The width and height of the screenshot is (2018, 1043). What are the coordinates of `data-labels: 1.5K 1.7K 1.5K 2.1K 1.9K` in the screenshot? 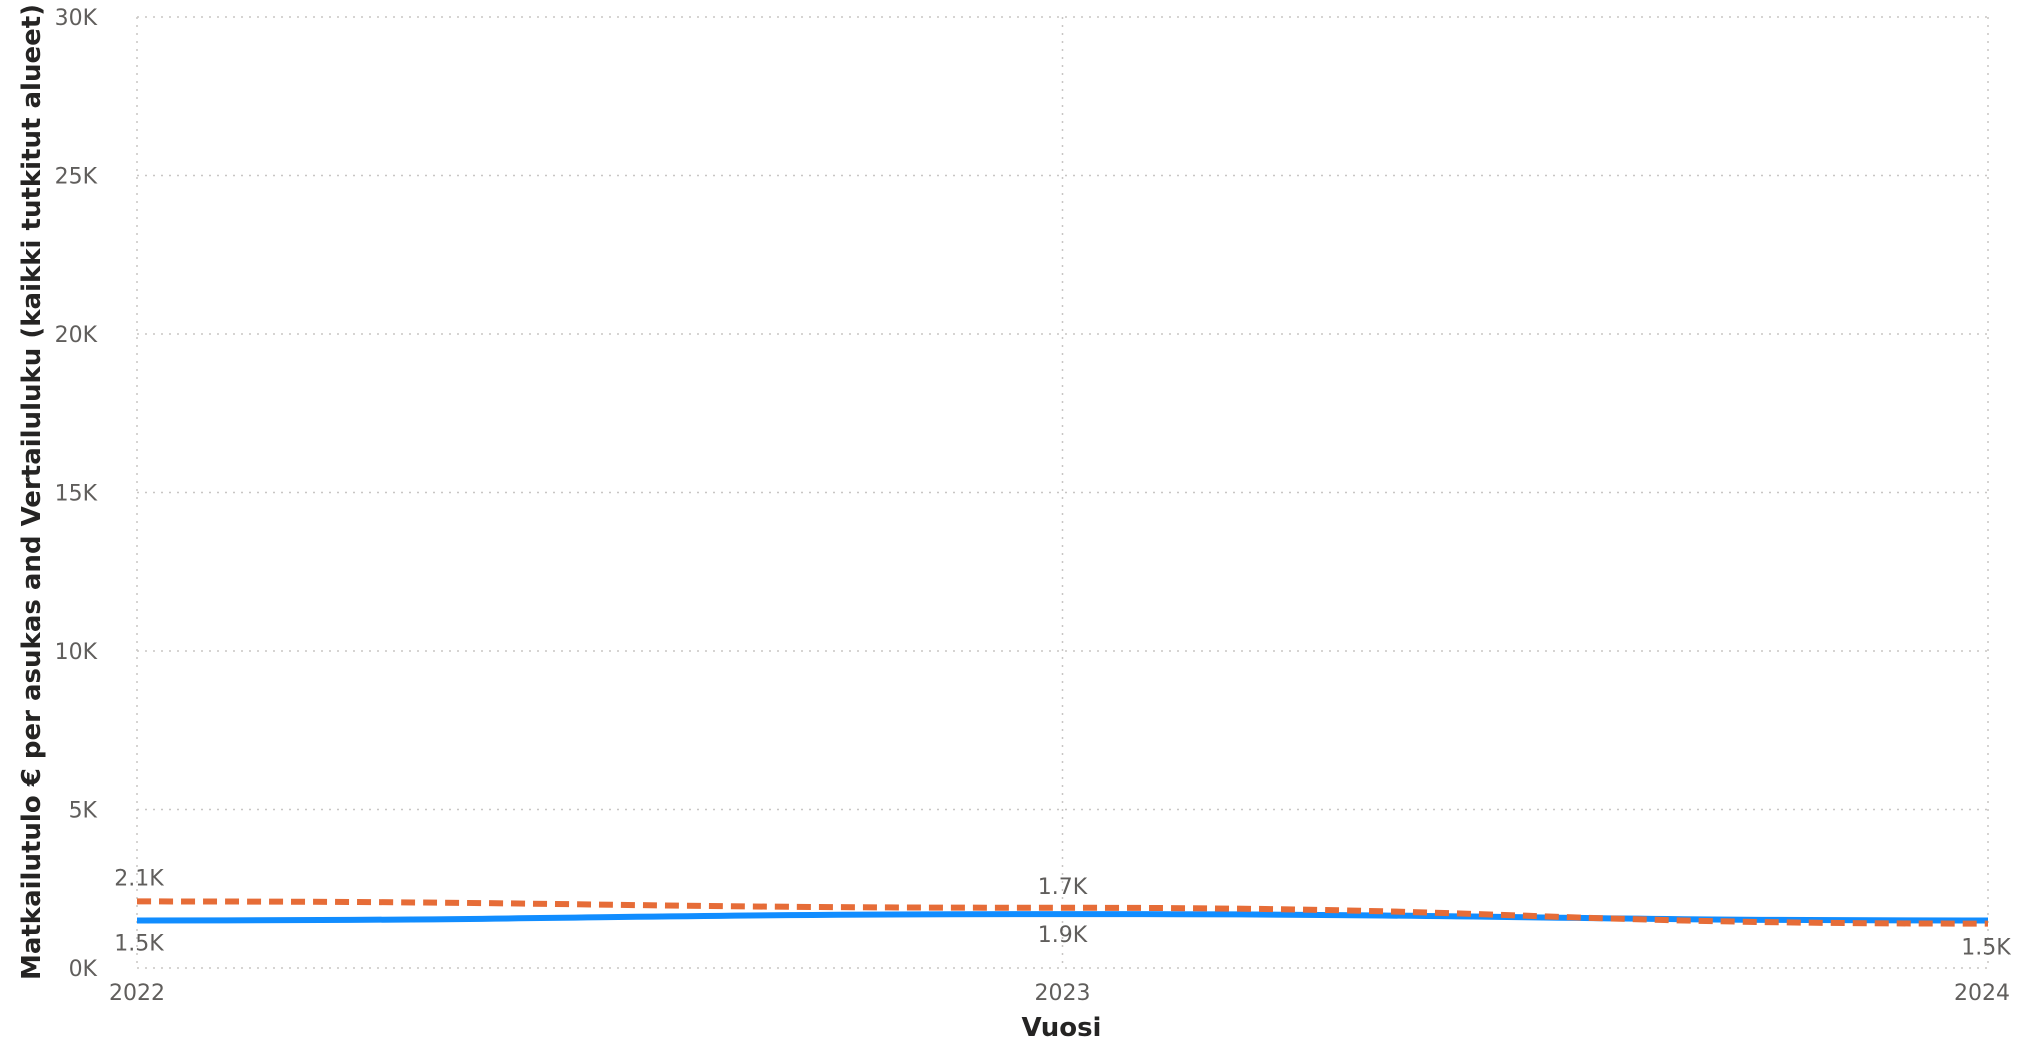 It's located at (1062, 913).